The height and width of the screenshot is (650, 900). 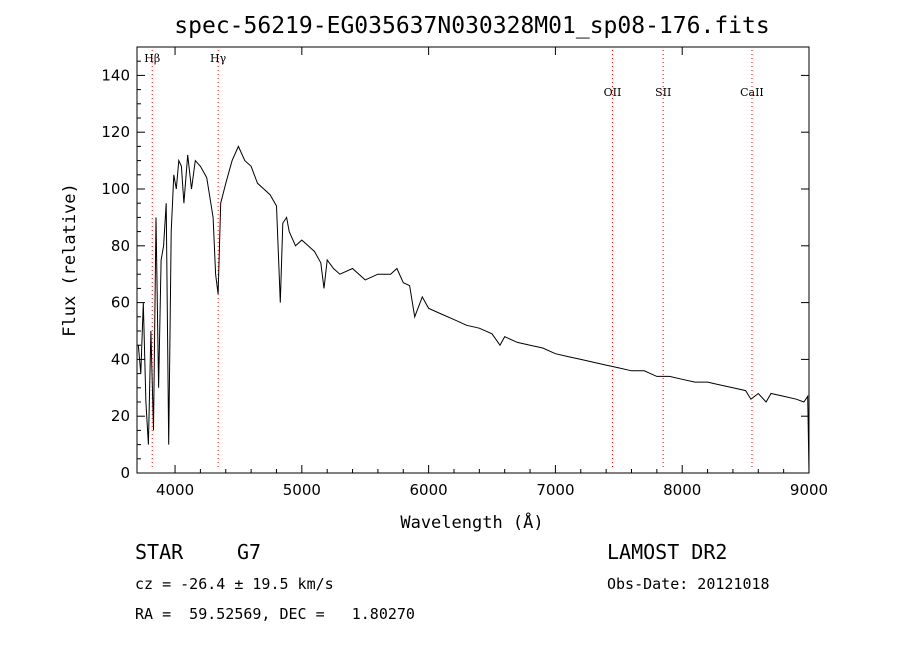 What do you see at coordinates (115, 75) in the screenshot?
I see `y-tick-label: 140` at bounding box center [115, 75].